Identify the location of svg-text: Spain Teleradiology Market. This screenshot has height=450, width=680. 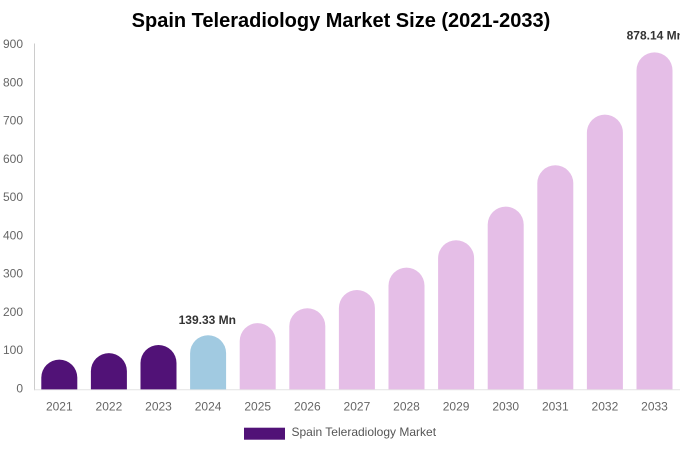
(364, 432).